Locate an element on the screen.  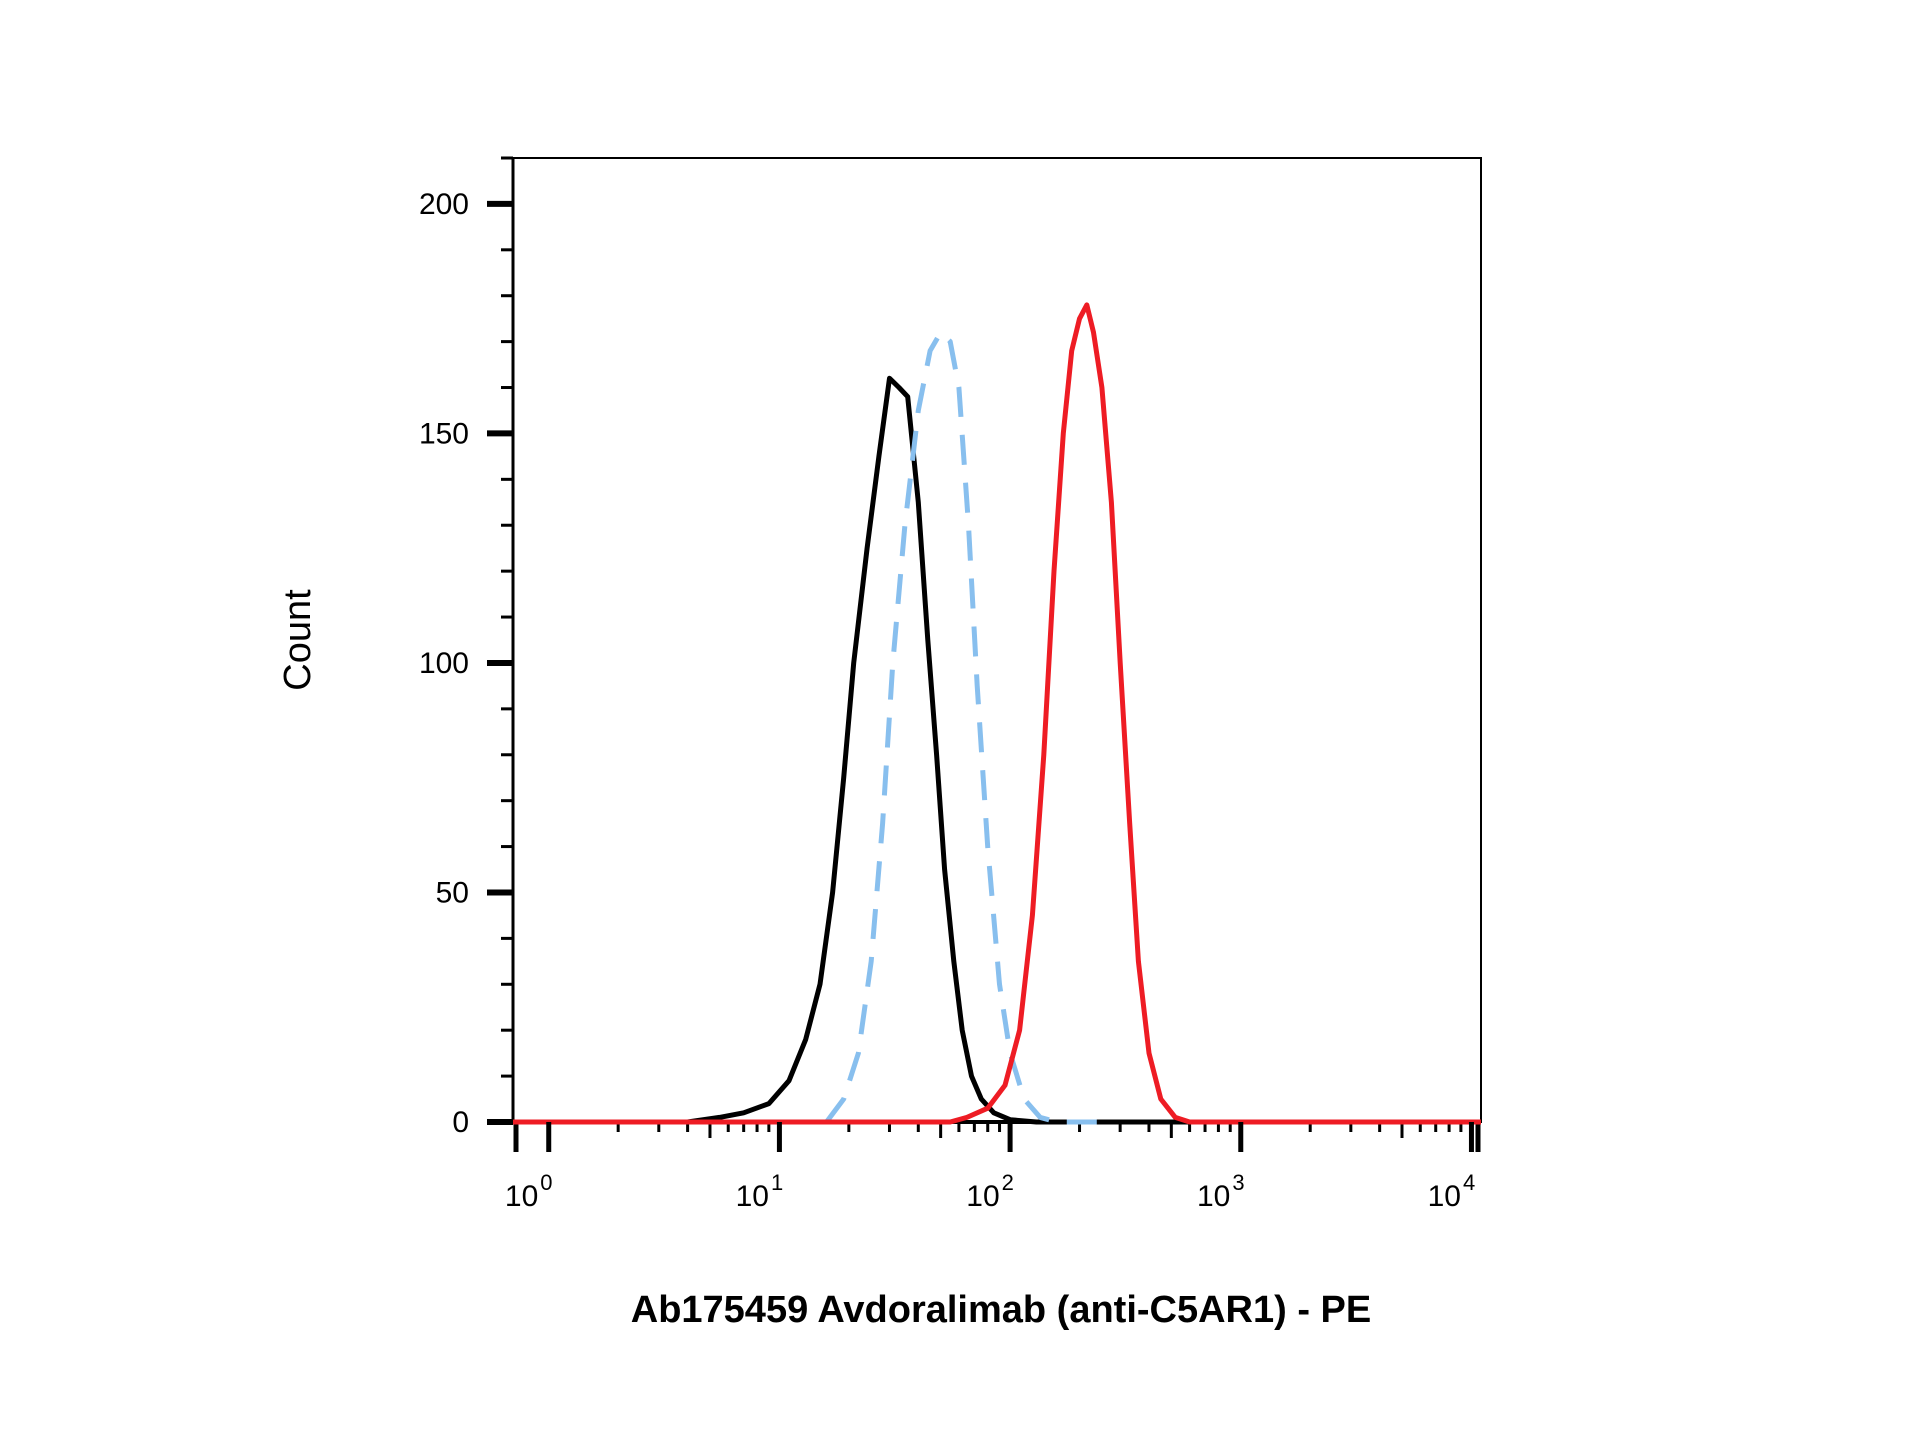
x-tick-label: 10⁰ is located at coordinates (529, 1191).